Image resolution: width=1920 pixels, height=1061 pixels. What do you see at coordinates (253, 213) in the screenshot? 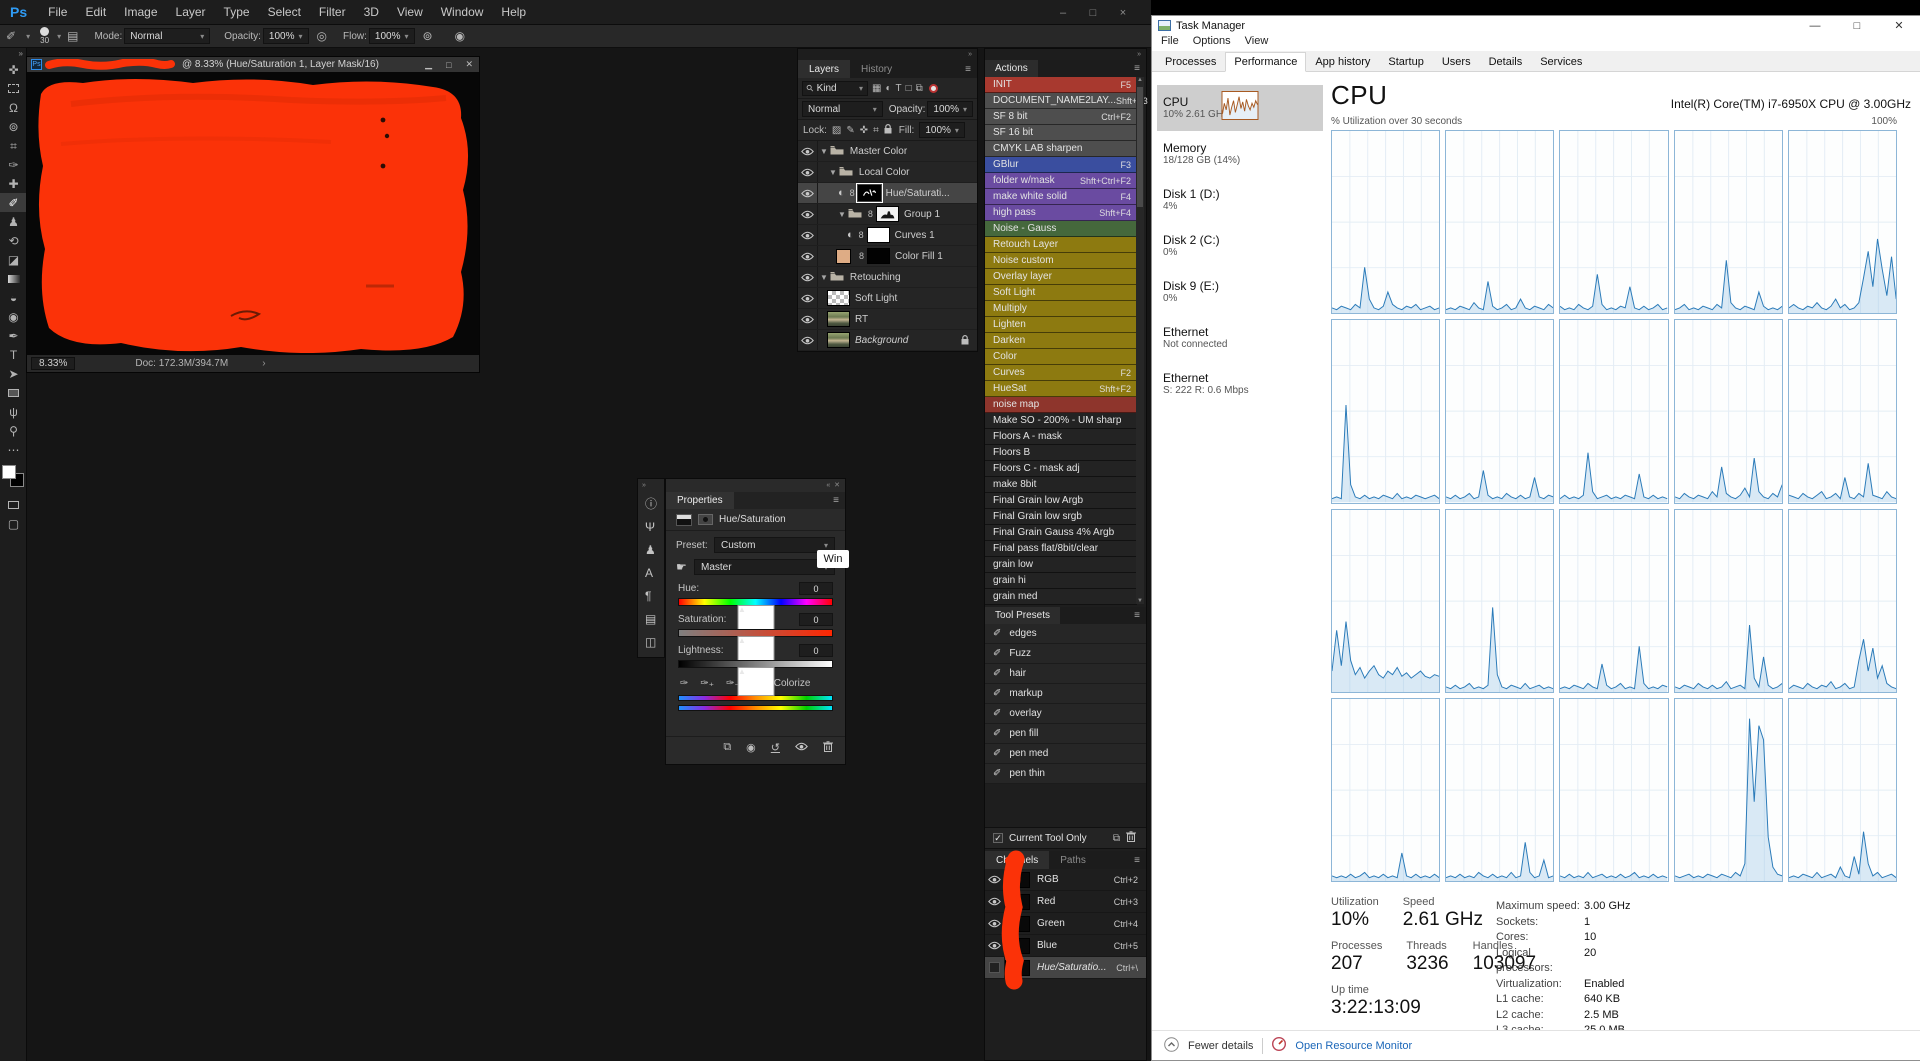
I see `canvas` at bounding box center [253, 213].